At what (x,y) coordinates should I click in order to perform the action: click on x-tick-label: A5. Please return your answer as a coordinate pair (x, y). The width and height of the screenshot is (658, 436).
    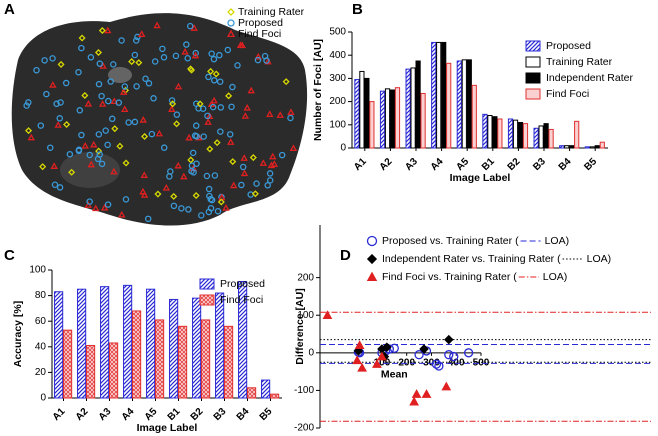
    Looking at the image, I should click on (462, 164).